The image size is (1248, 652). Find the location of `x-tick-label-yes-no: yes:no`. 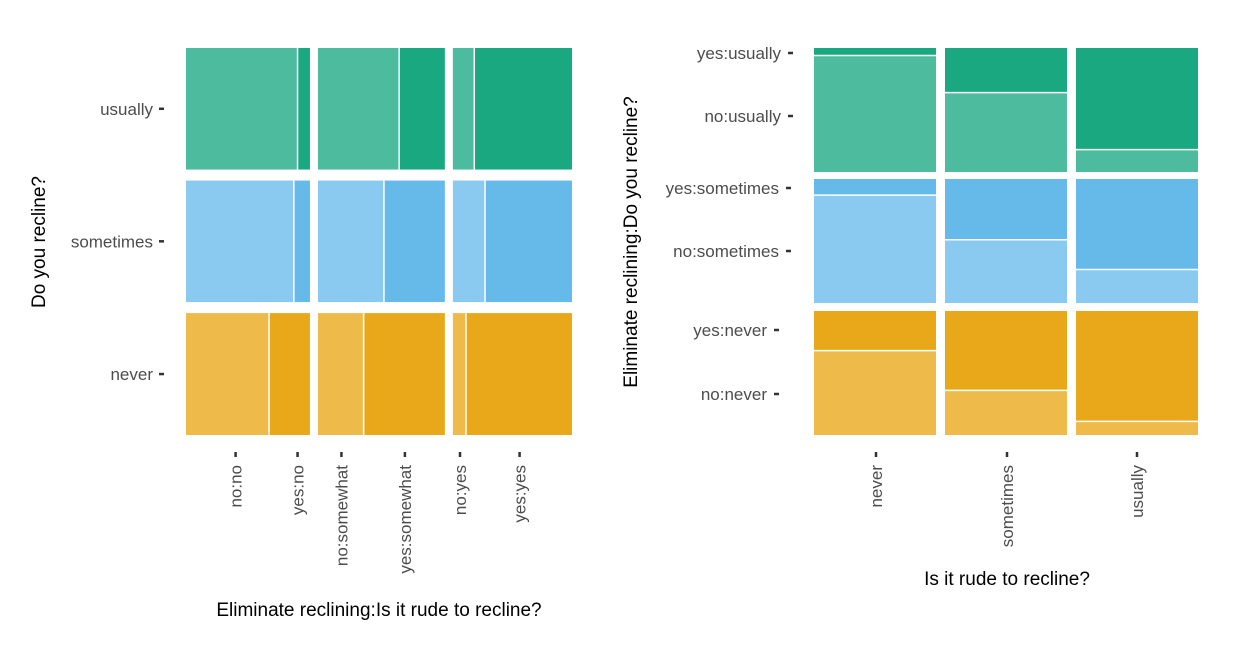

x-tick-label-yes-no: yes:no is located at coordinates (298, 490).